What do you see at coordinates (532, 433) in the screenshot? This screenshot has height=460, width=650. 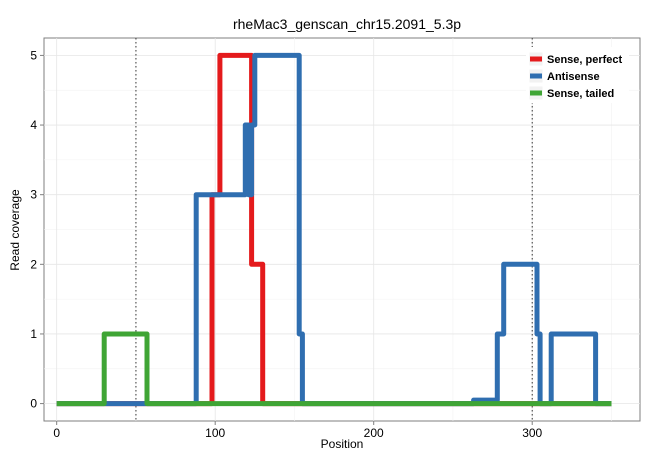 I see `x-tick-label: 300` at bounding box center [532, 433].